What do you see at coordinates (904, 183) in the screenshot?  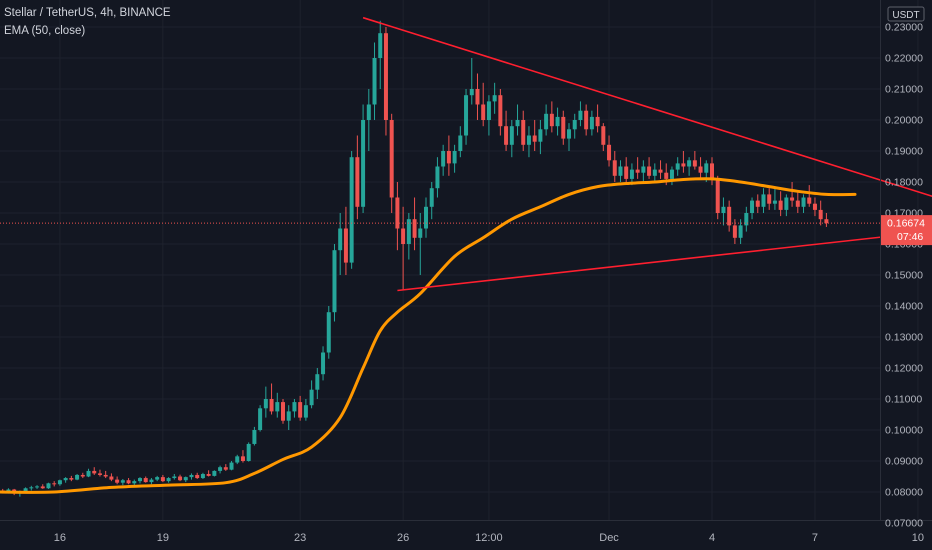 I see `price-tick-label: 0.18000` at bounding box center [904, 183].